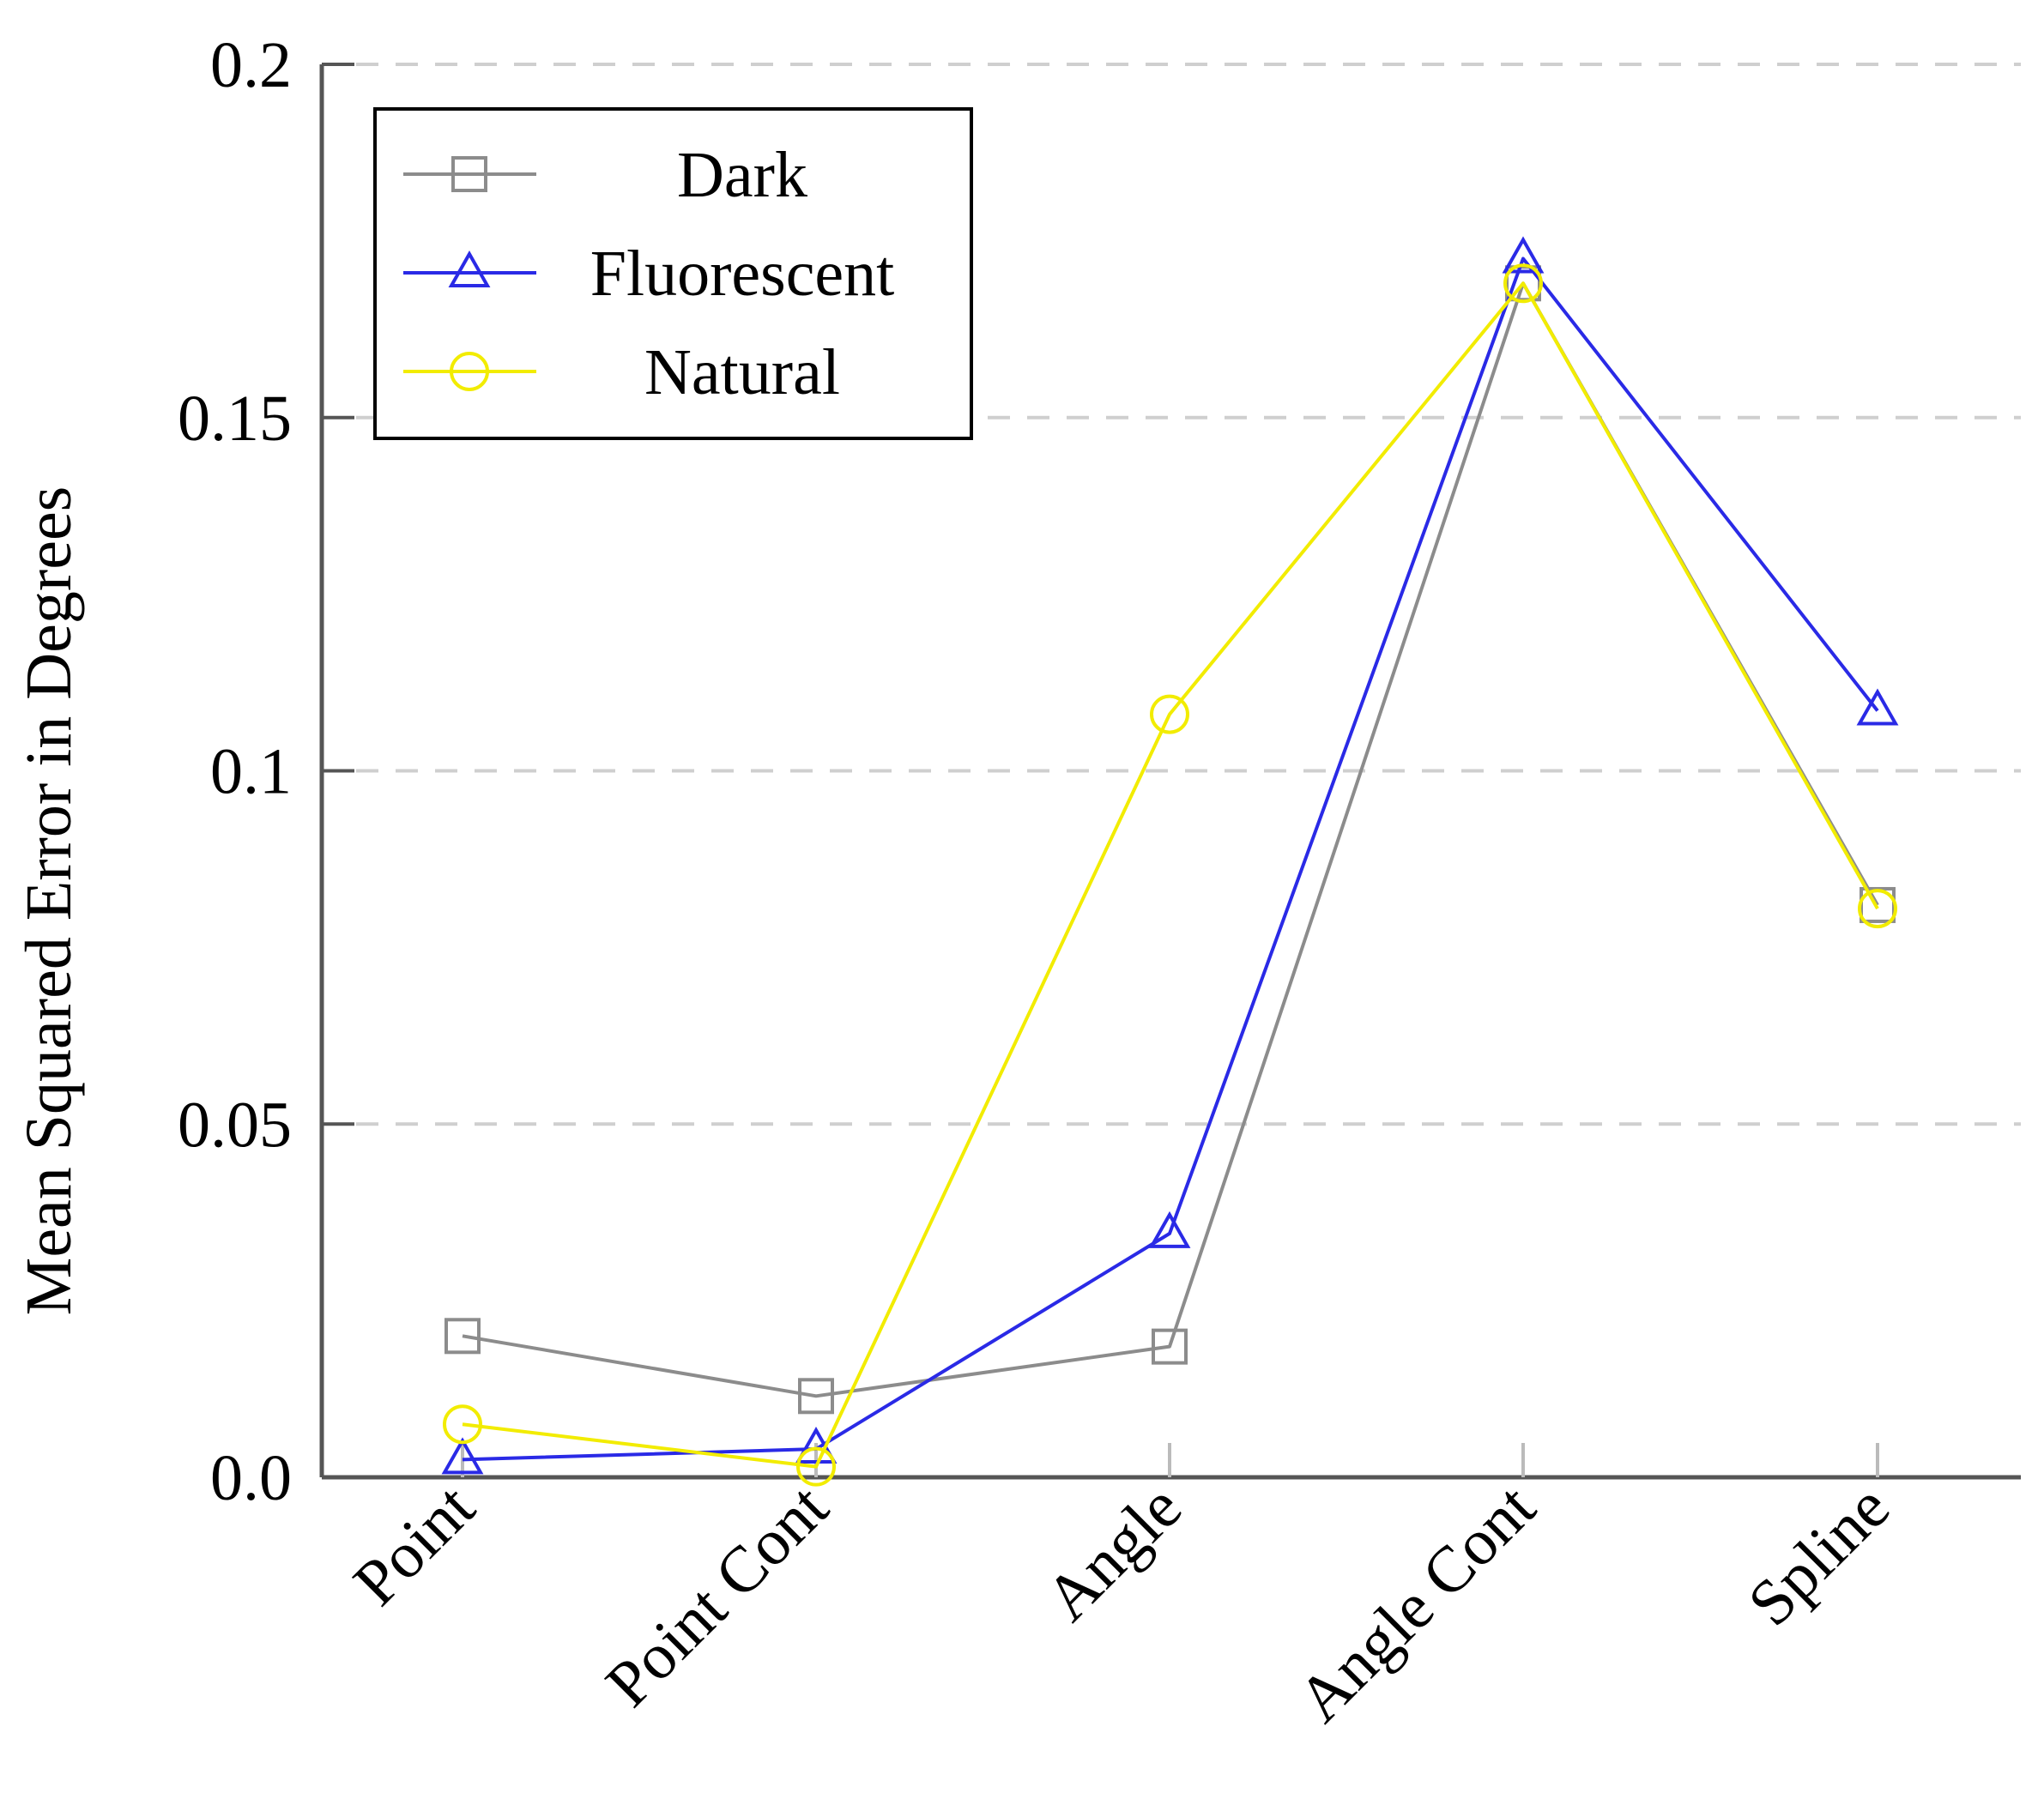 This screenshot has width=2044, height=1811. What do you see at coordinates (1818, 1555) in the screenshot?
I see `x-tick-label: Spline` at bounding box center [1818, 1555].